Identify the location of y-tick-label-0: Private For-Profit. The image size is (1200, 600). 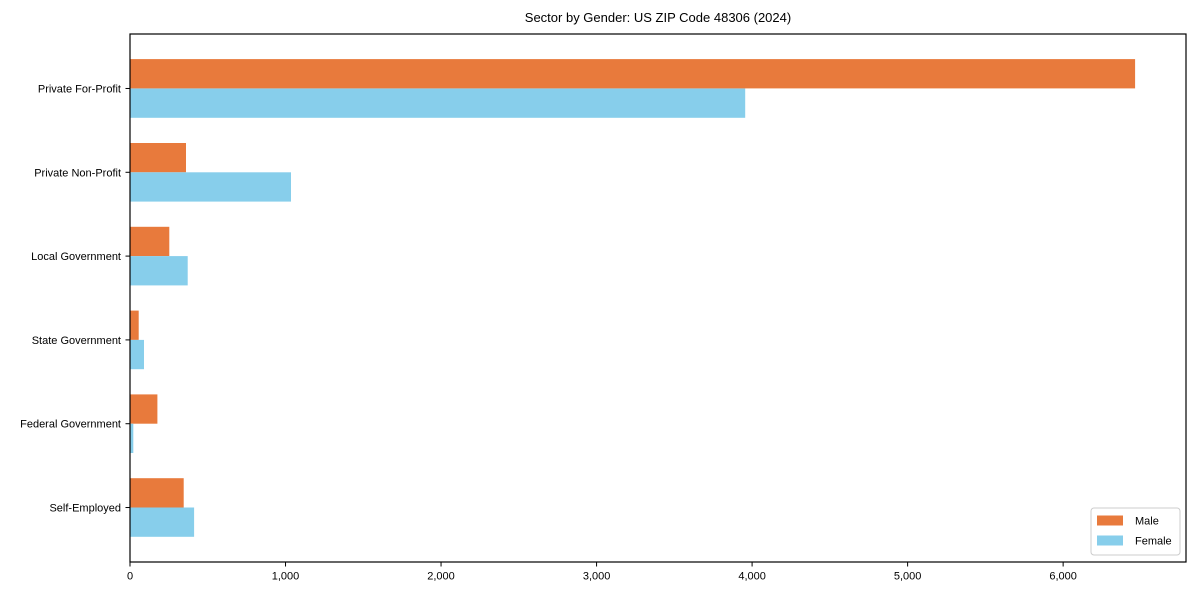
(79, 90).